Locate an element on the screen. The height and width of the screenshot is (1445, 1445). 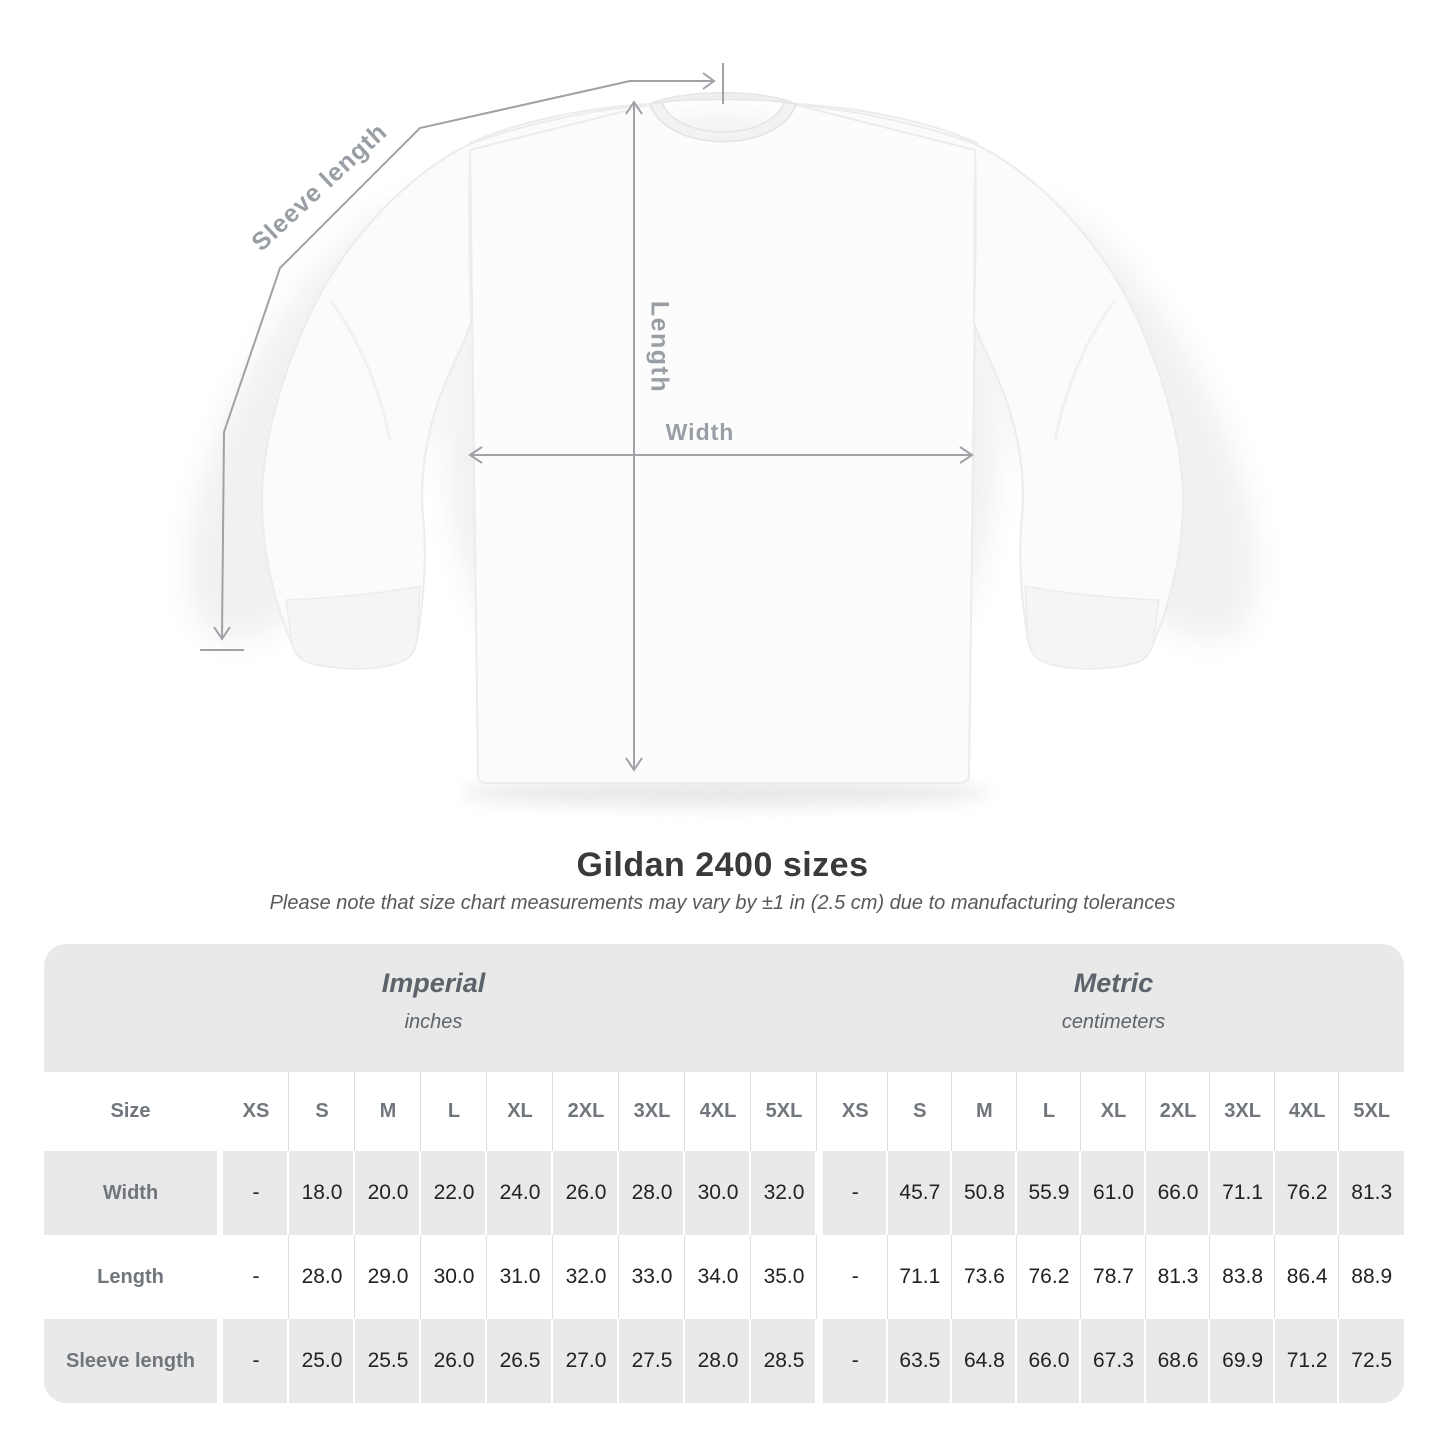
metric-value-cell: 86.4 is located at coordinates (1307, 1277).